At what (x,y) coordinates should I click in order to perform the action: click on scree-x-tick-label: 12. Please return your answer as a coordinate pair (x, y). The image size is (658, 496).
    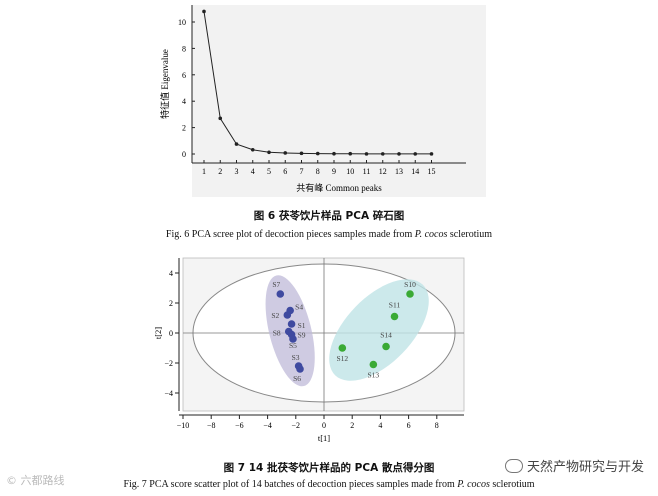
    Looking at the image, I should click on (383, 171).